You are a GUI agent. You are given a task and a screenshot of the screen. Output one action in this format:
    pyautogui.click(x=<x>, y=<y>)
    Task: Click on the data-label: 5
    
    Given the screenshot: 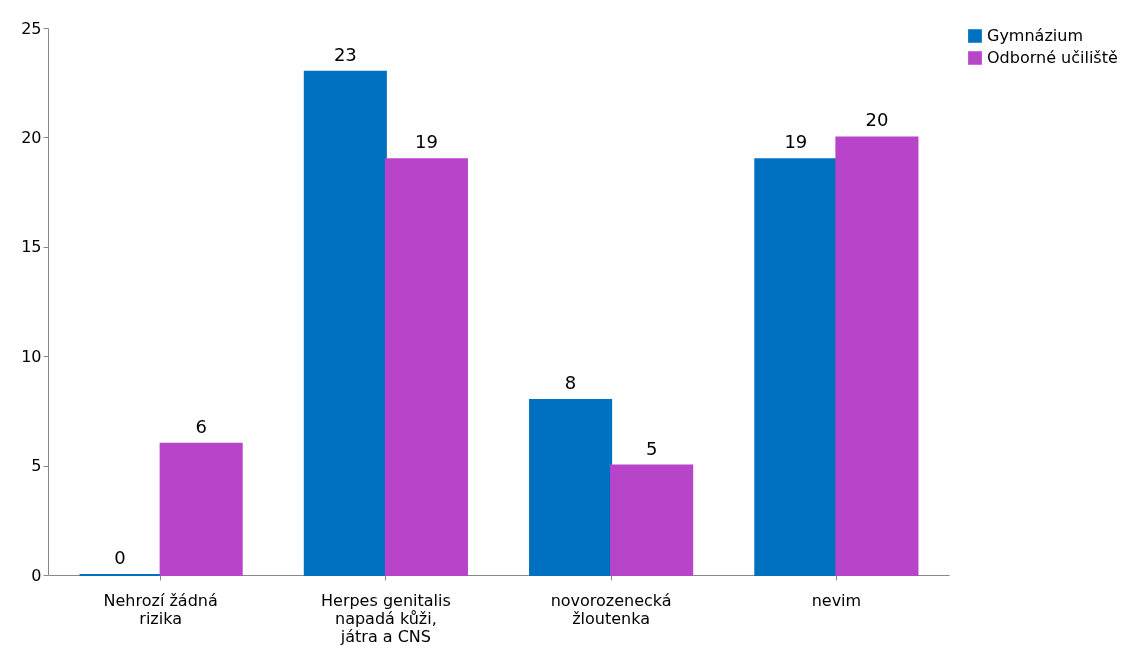 What is the action you would take?
    pyautogui.click(x=651, y=448)
    